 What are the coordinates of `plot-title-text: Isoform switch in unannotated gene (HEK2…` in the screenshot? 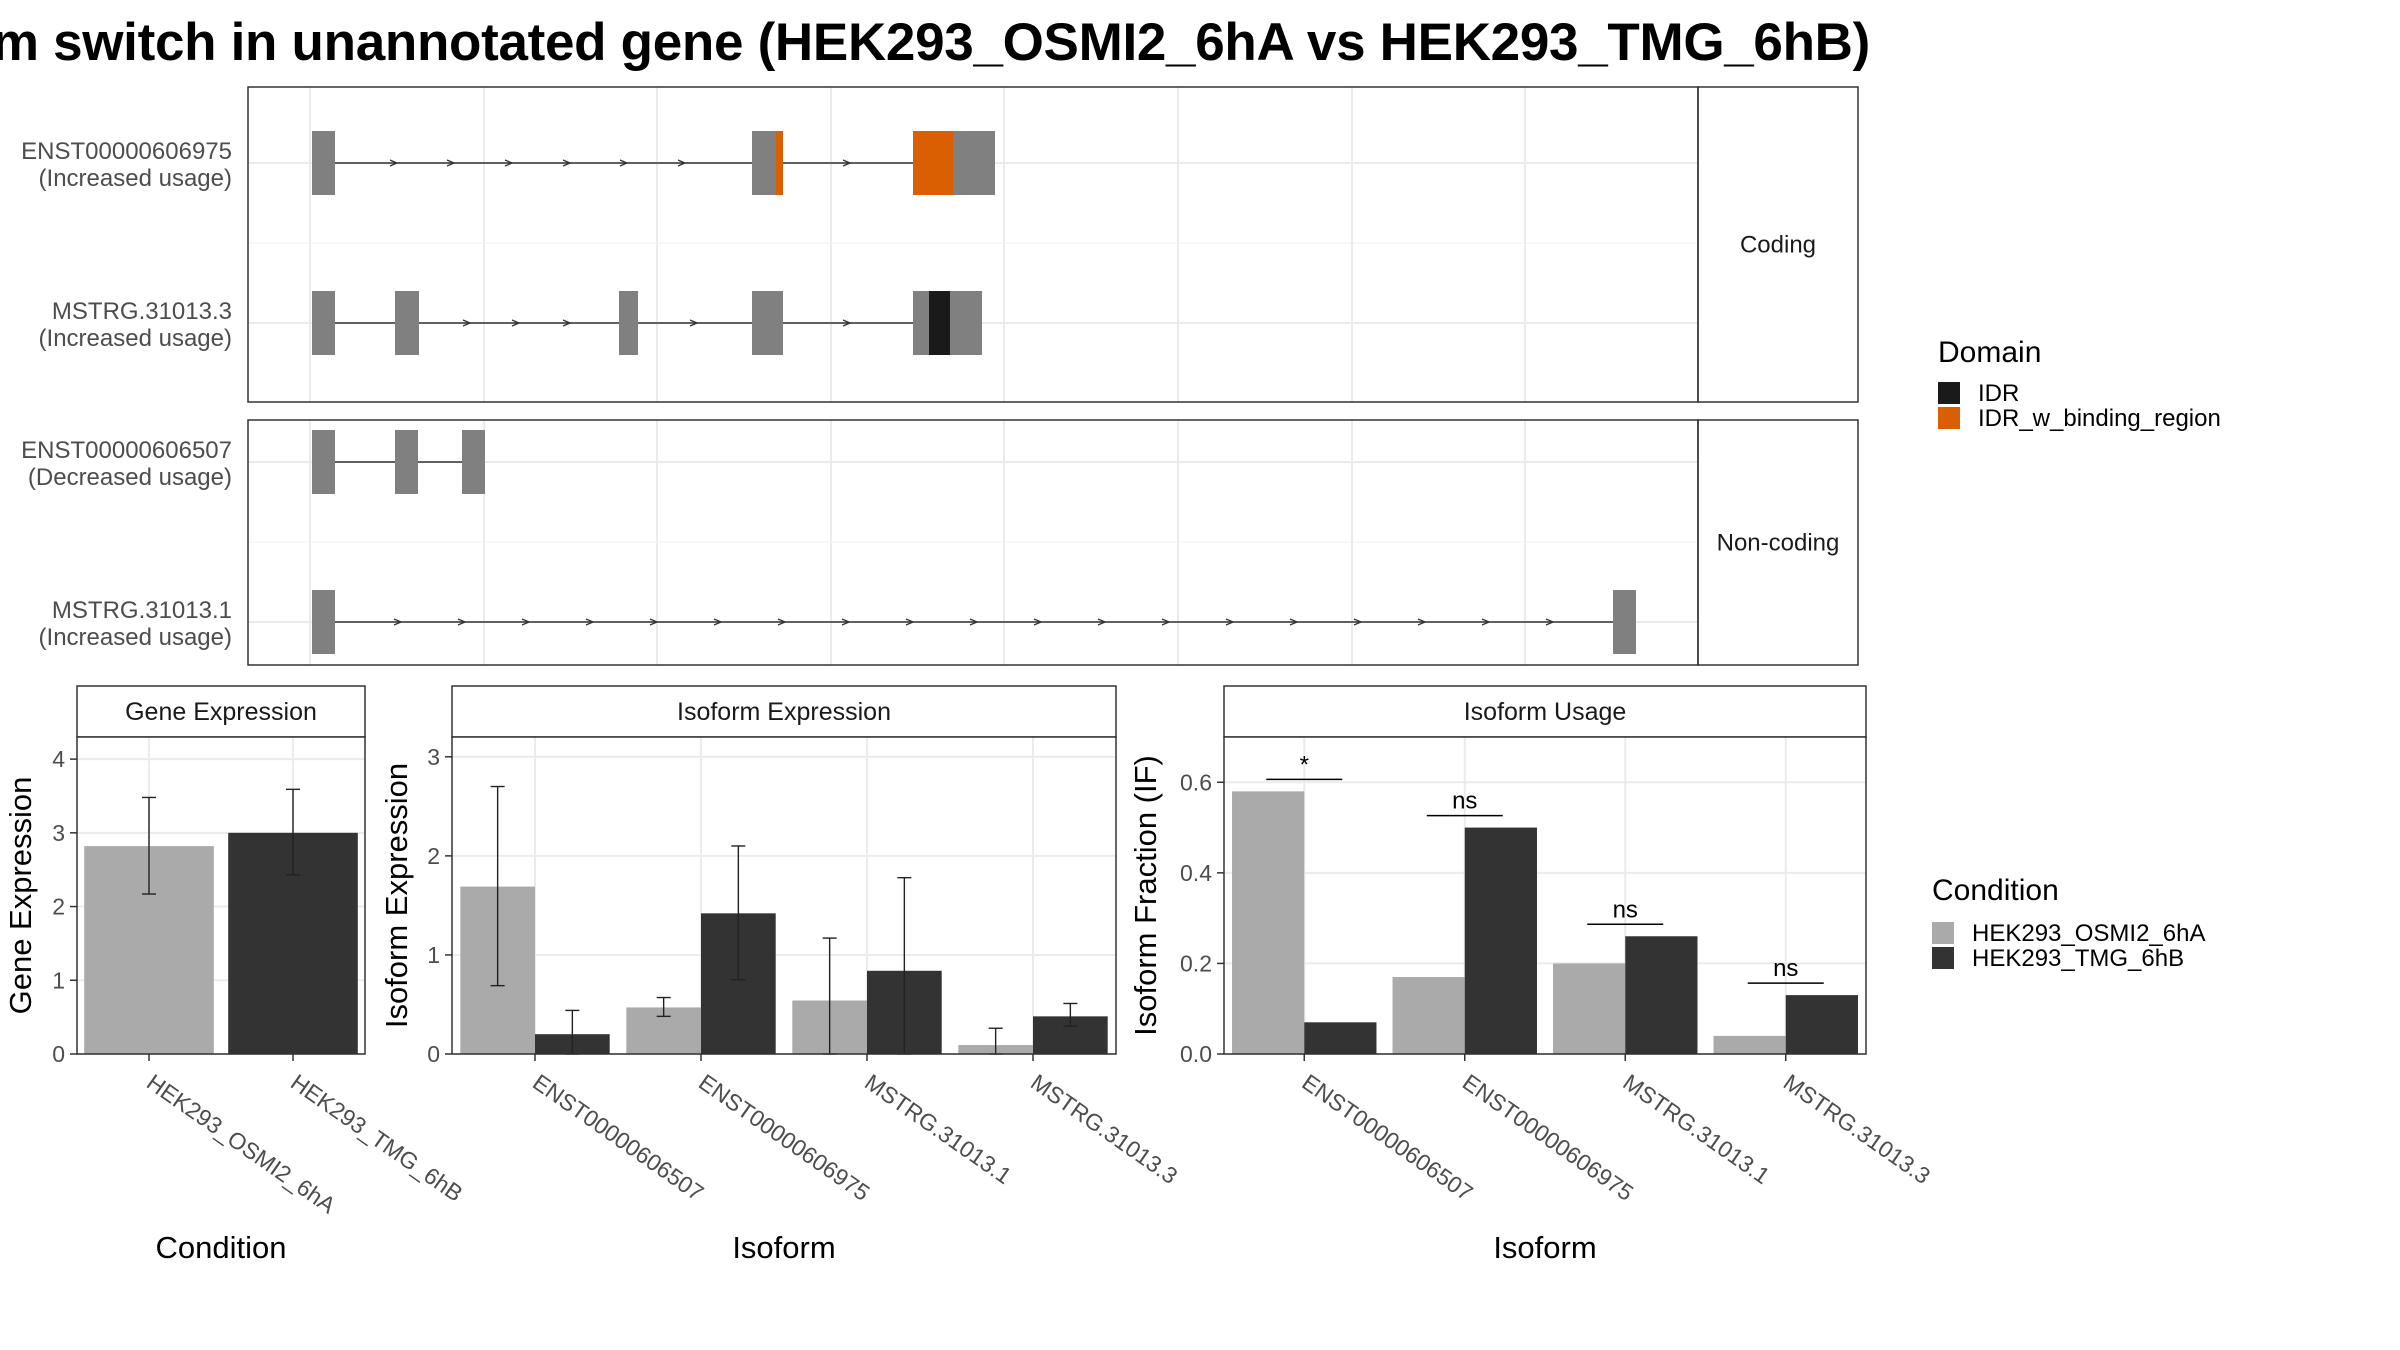 It's located at (935, 42).